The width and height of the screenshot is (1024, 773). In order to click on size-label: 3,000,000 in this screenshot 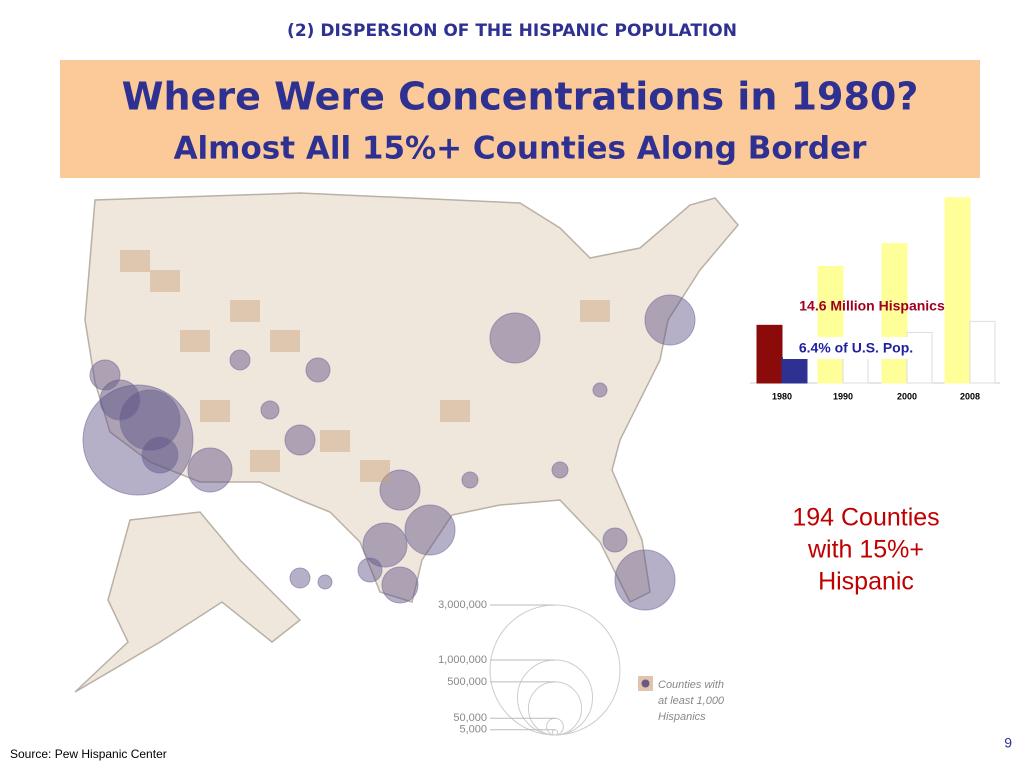, I will do `click(462, 605)`.